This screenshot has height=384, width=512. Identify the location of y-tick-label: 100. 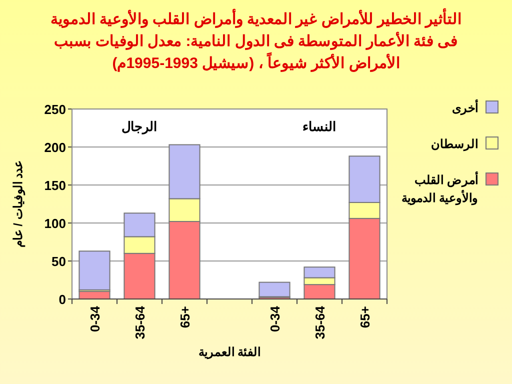
(55, 223).